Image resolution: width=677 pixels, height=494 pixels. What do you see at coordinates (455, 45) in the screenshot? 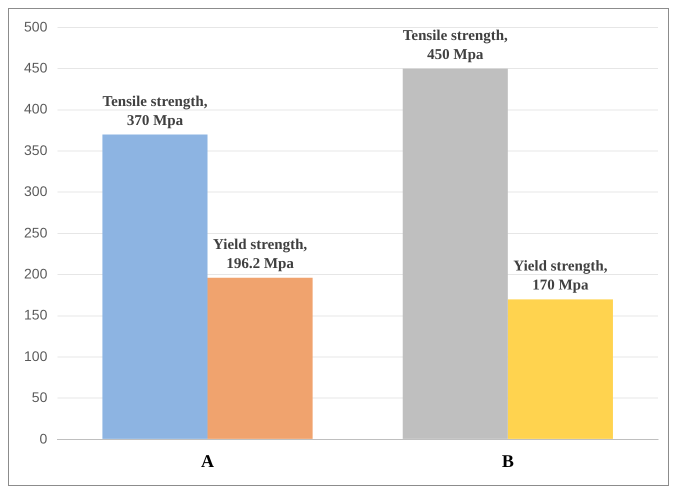
I see `data-label: Tensile strength, 450 Mpa` at bounding box center [455, 45].